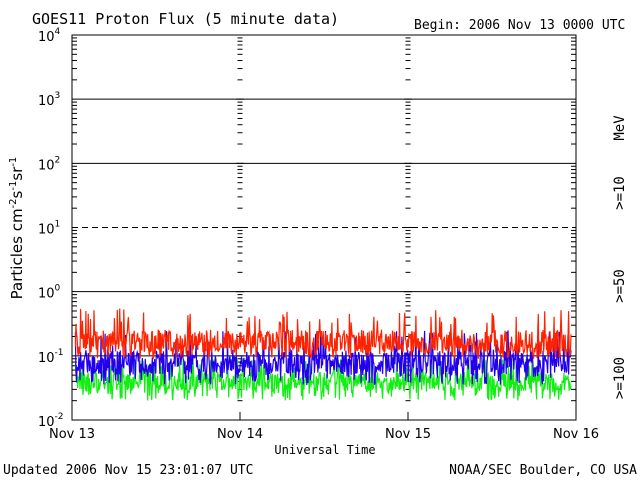  I want to click on legend-item-50-group: >=50, so click(620, 286).